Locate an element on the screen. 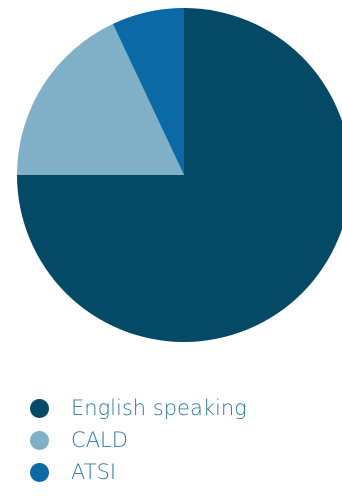 Image resolution: width=342 pixels, height=499 pixels. legend-item-english-speaking: English speaking is located at coordinates (180, 408).